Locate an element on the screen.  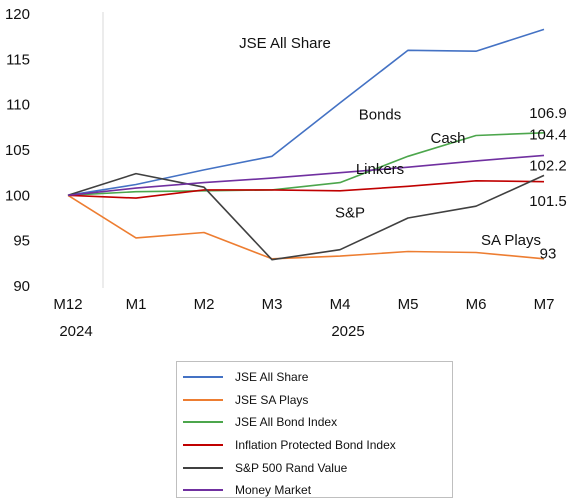
end-value-label: 101.5 is located at coordinates (548, 201).